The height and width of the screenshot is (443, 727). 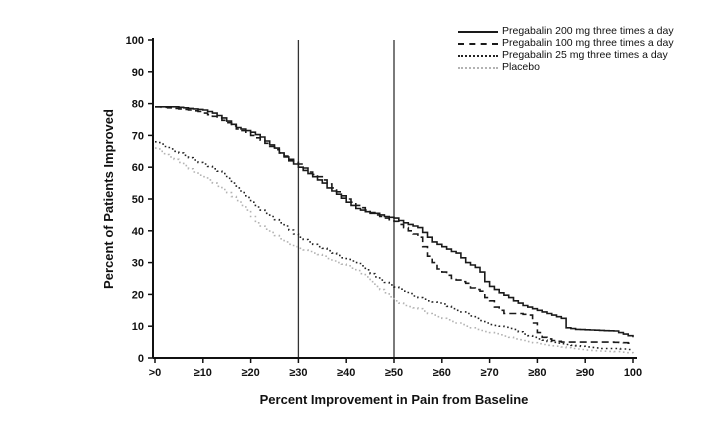 I want to click on y-tick-label: 90, so click(x=138, y=73).